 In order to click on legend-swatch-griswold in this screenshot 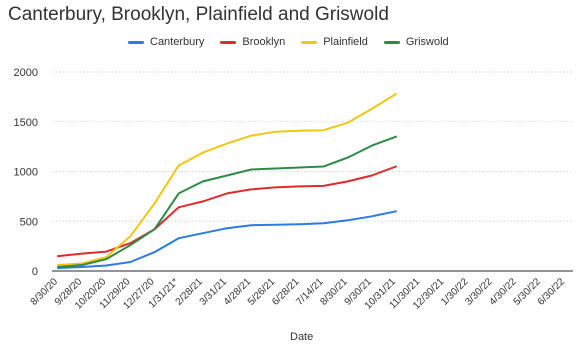, I will do `click(391, 42)`.